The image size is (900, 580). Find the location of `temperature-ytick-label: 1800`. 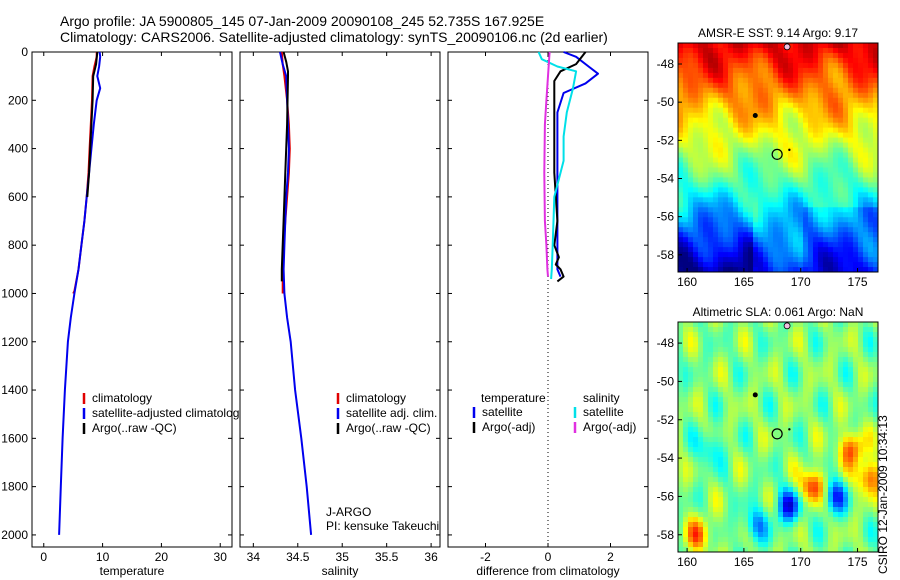

temperature-ytick-label: 1800 is located at coordinates (14, 487).